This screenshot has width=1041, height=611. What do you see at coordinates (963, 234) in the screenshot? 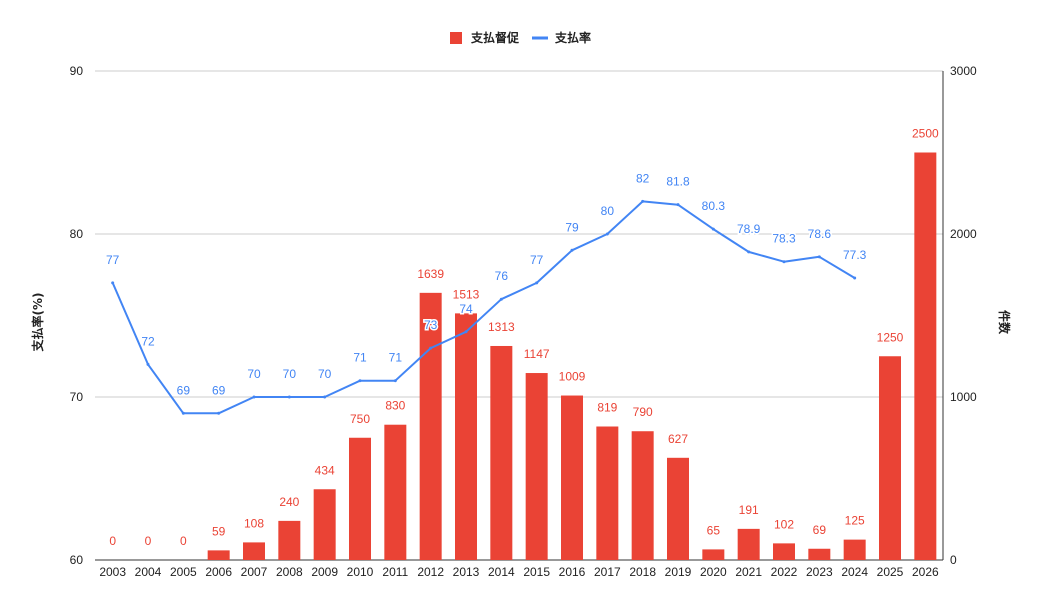
I see `y-right-tick-label: 2000` at bounding box center [963, 234].